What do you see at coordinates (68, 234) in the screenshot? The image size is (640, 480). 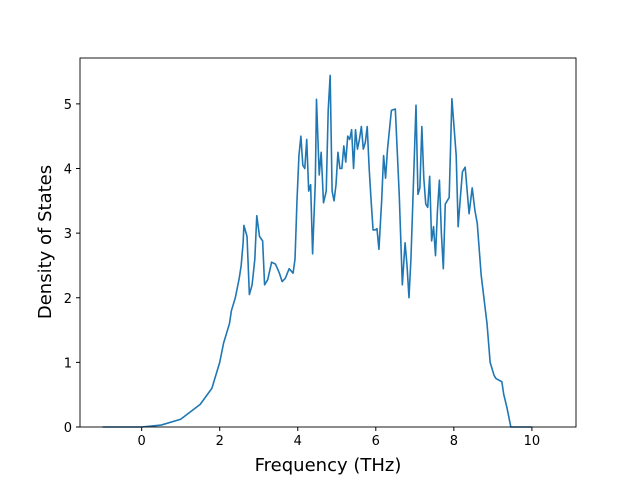 I see `y-tick-label: 3` at bounding box center [68, 234].